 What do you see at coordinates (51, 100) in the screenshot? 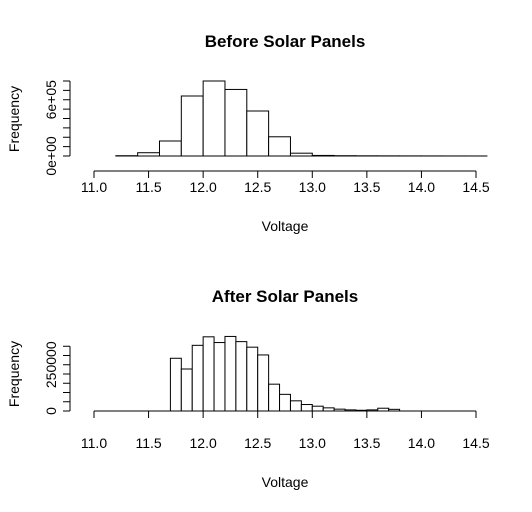
I see `y-tick-label: 6e+05` at bounding box center [51, 100].